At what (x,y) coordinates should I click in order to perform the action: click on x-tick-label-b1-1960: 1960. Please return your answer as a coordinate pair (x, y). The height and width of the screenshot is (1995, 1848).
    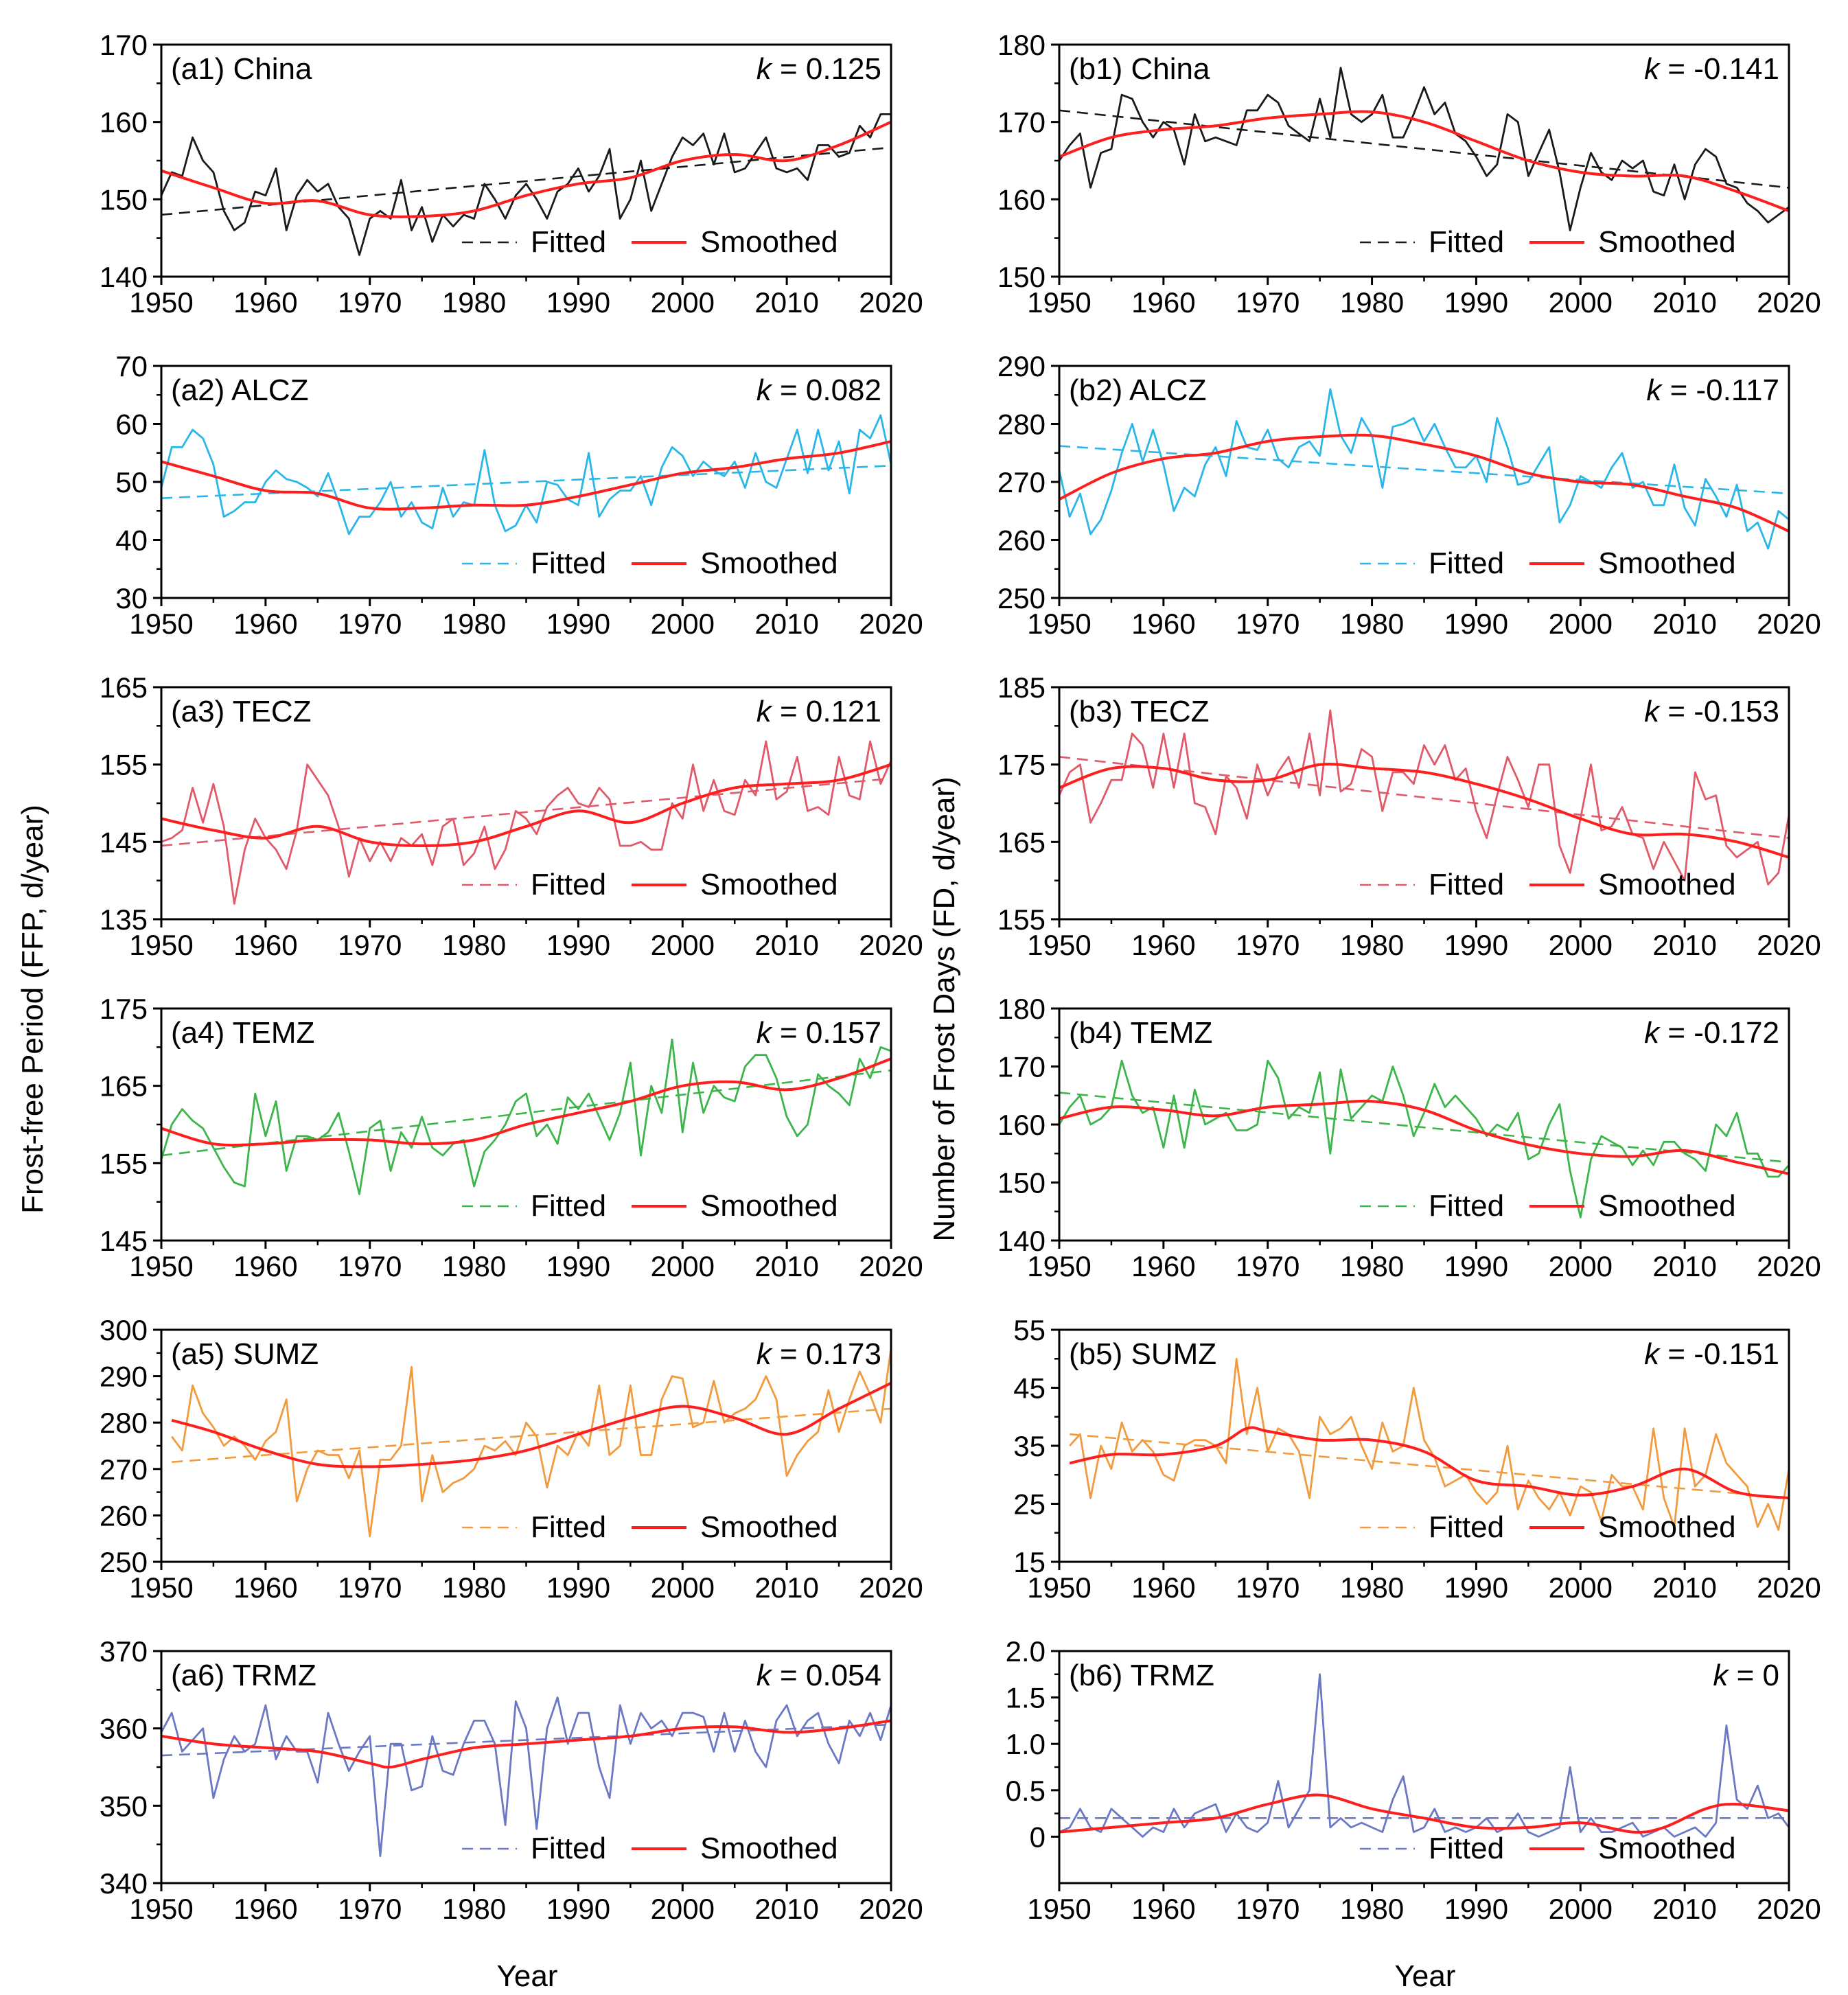
    Looking at the image, I should click on (1163, 302).